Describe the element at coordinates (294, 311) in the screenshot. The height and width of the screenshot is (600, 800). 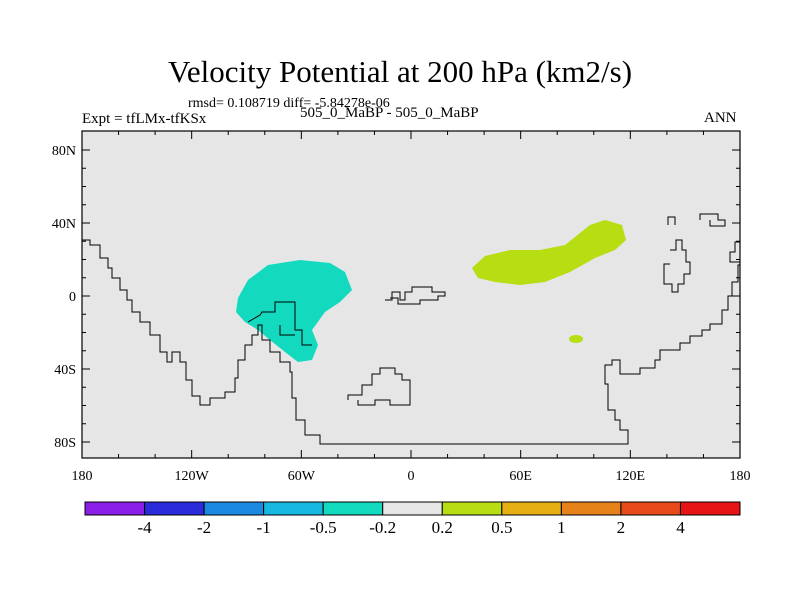
I see `negative-anomaly-region` at that location.